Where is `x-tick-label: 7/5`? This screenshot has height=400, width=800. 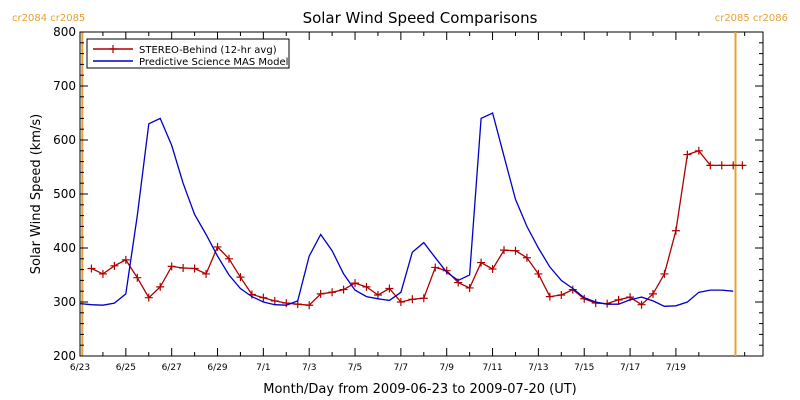 x-tick-label: 7/5 is located at coordinates (355, 368).